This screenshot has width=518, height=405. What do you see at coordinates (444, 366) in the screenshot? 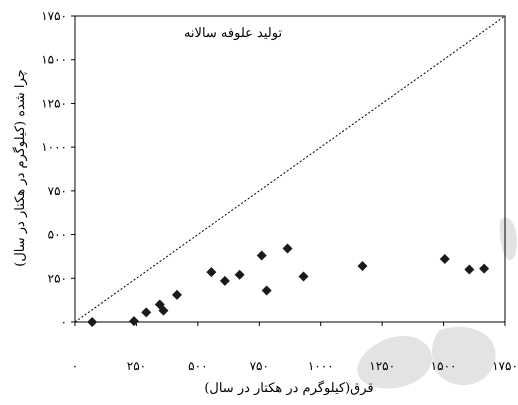
I see `x-tick-label: ۱۵۰۰` at bounding box center [444, 366].